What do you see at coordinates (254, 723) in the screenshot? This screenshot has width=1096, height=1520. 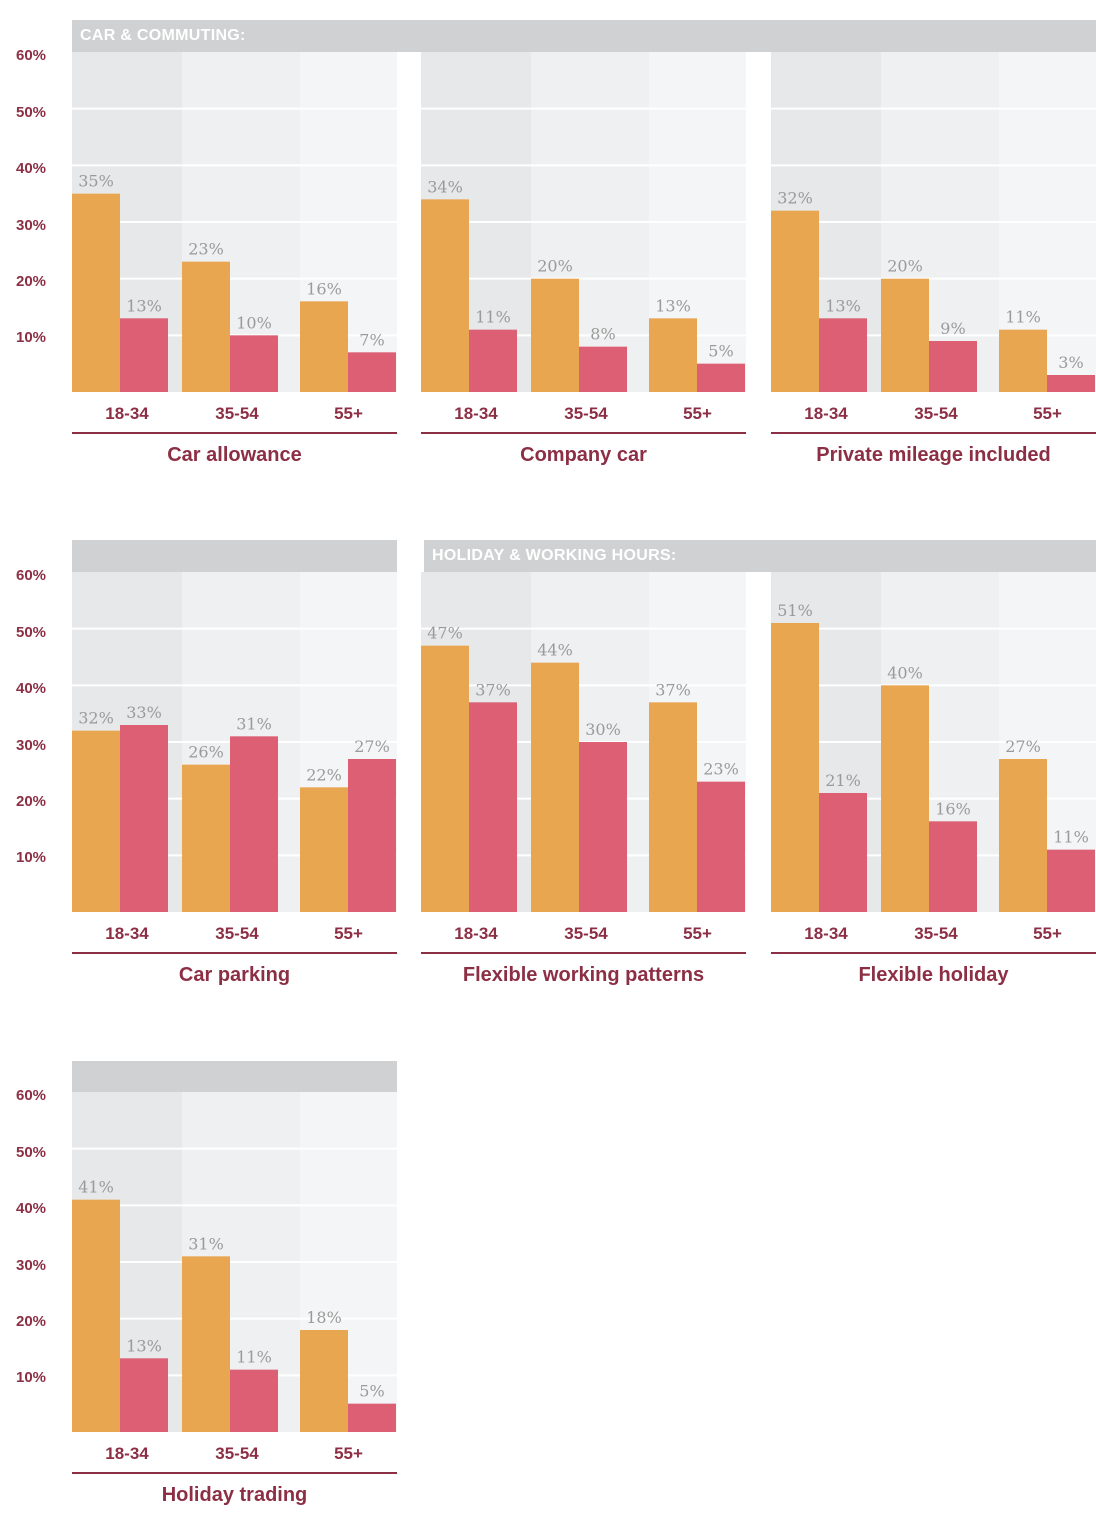 I see `data-label: 31%` at bounding box center [254, 723].